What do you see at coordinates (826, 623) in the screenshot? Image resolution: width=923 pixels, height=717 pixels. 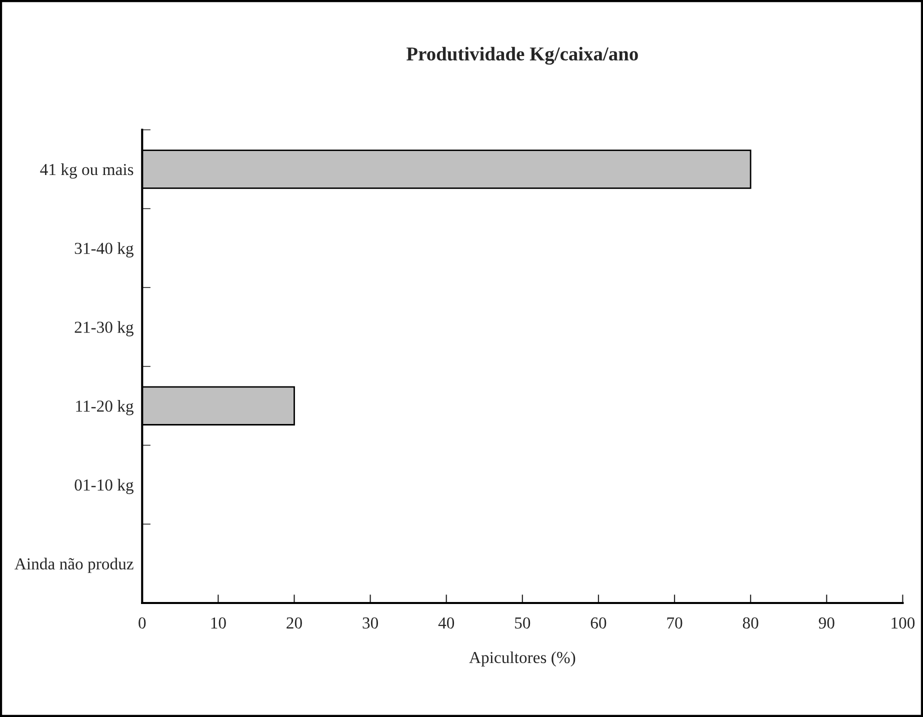 I see `x-tick-label: 90` at bounding box center [826, 623].